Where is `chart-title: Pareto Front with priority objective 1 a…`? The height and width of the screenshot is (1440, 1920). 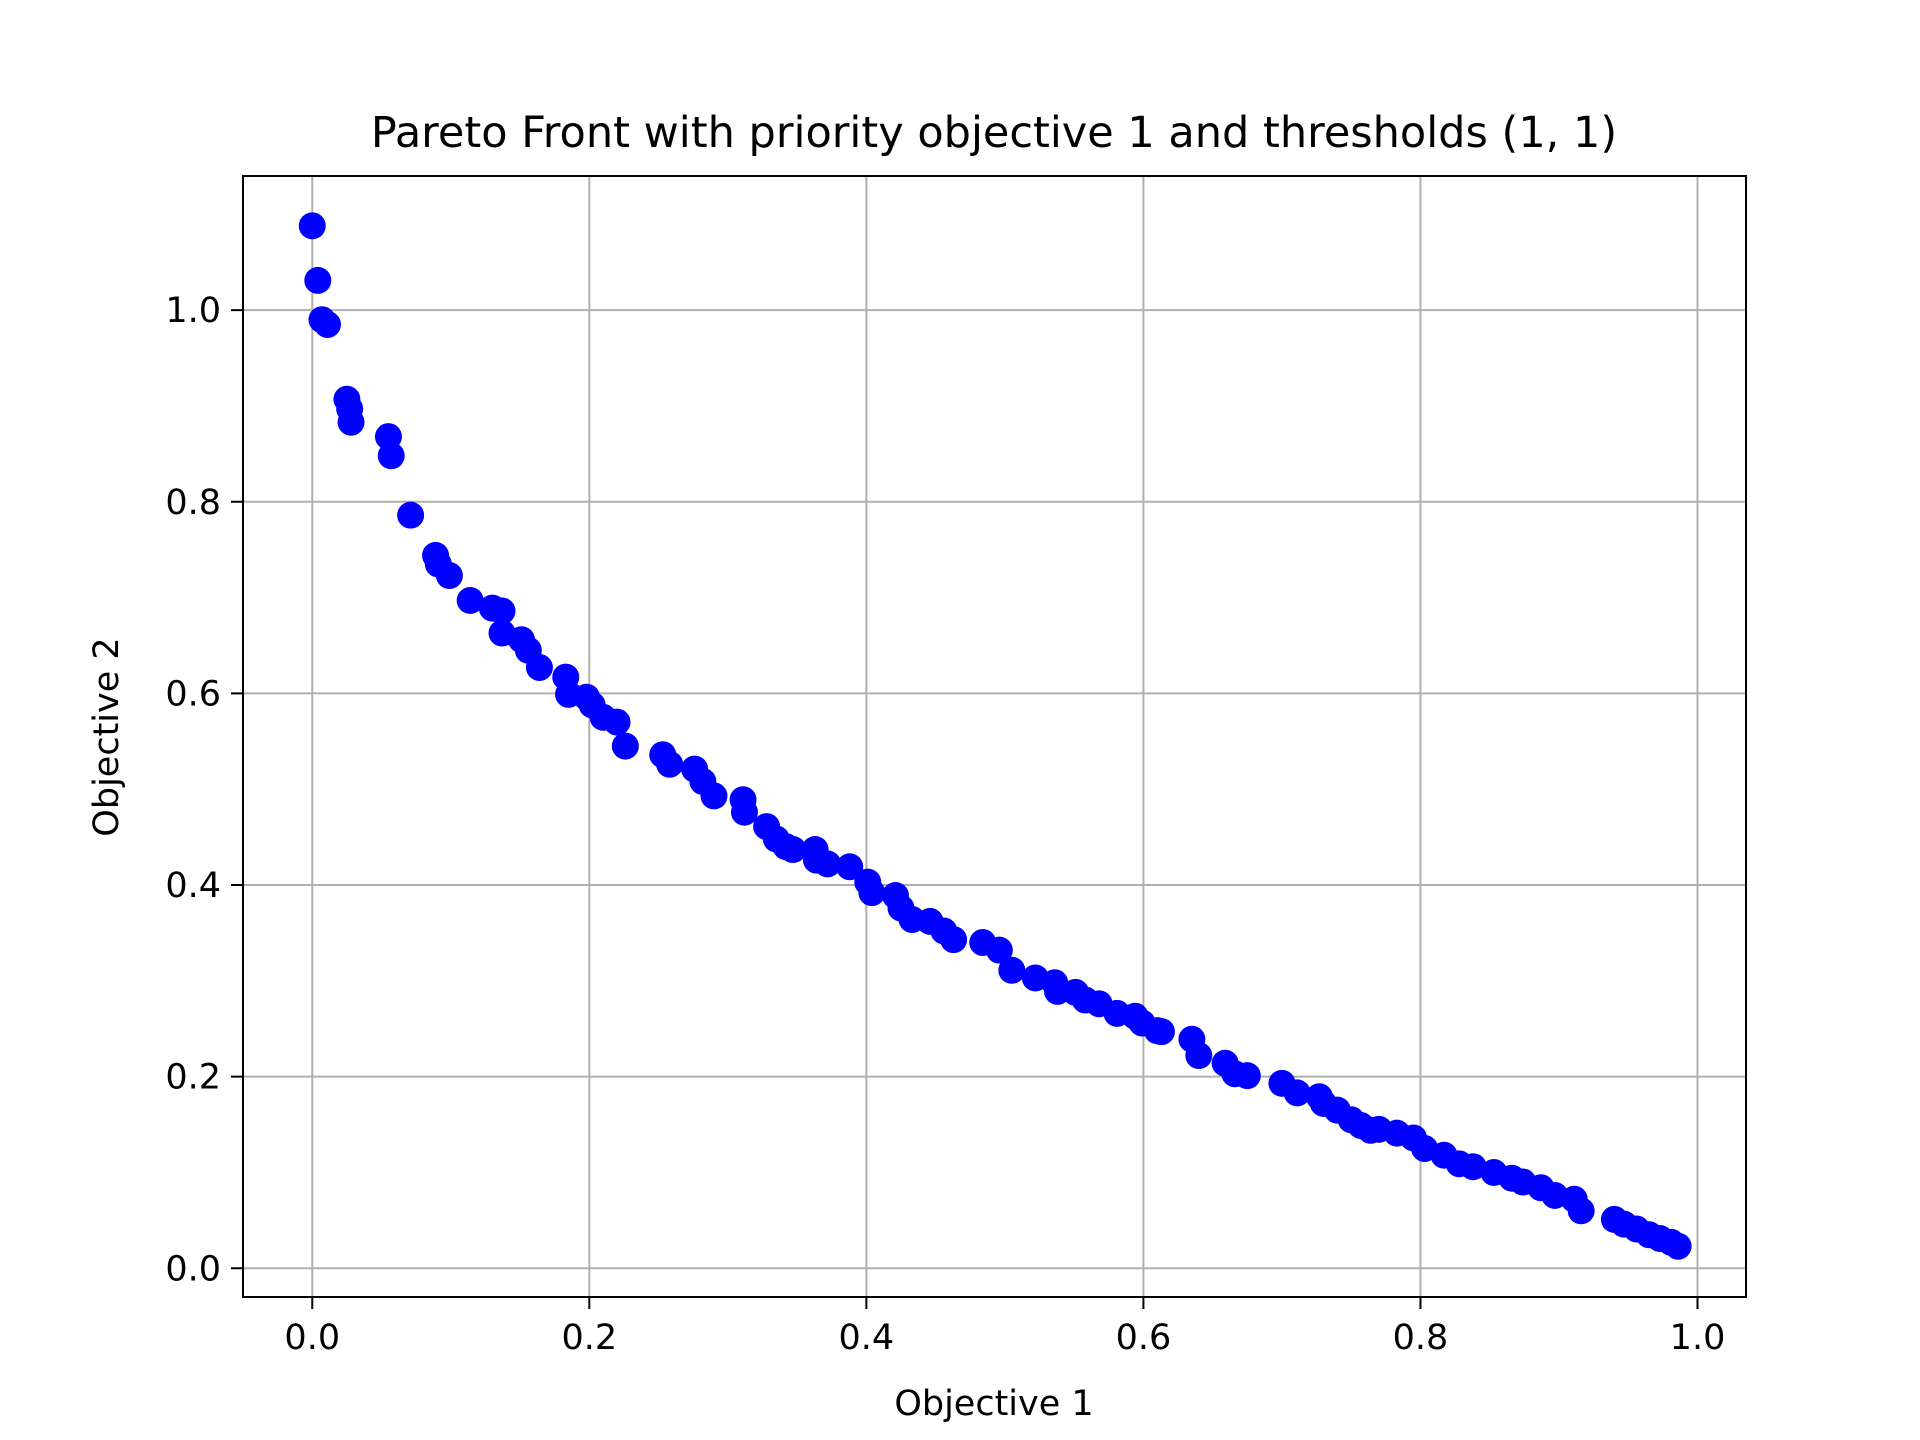
chart-title: Pareto Front with priority objective 1 a… is located at coordinates (994, 133).